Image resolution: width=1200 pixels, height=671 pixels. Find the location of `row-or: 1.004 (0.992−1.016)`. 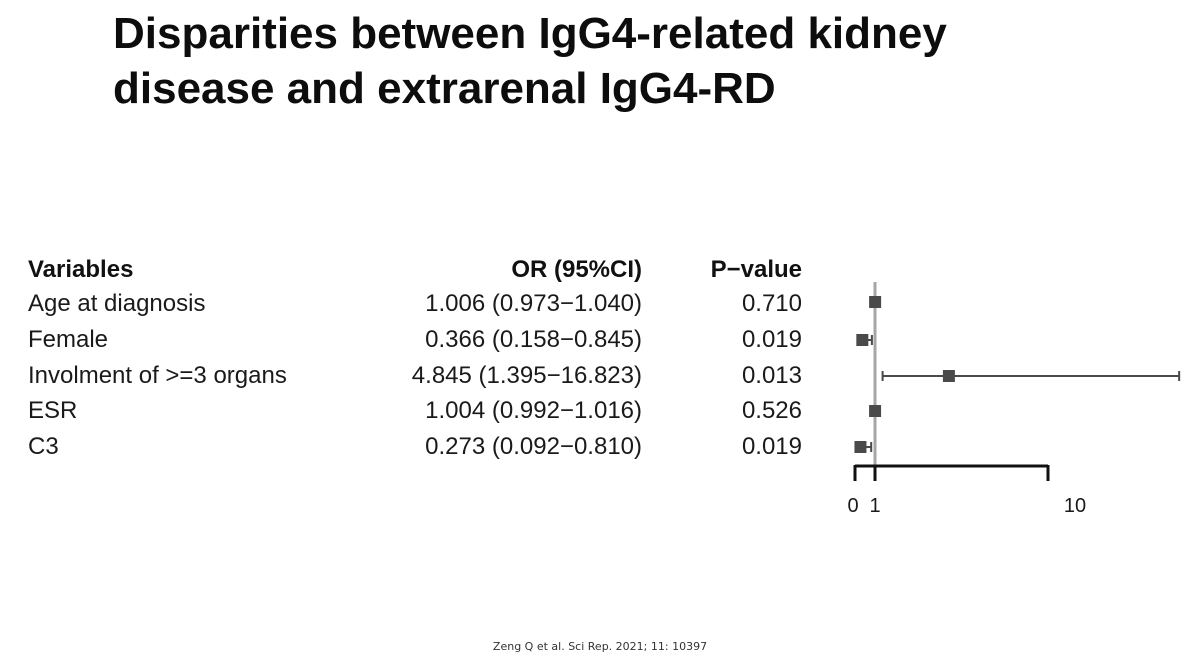

row-or: 1.004 (0.992−1.016) is located at coordinates (533, 410).